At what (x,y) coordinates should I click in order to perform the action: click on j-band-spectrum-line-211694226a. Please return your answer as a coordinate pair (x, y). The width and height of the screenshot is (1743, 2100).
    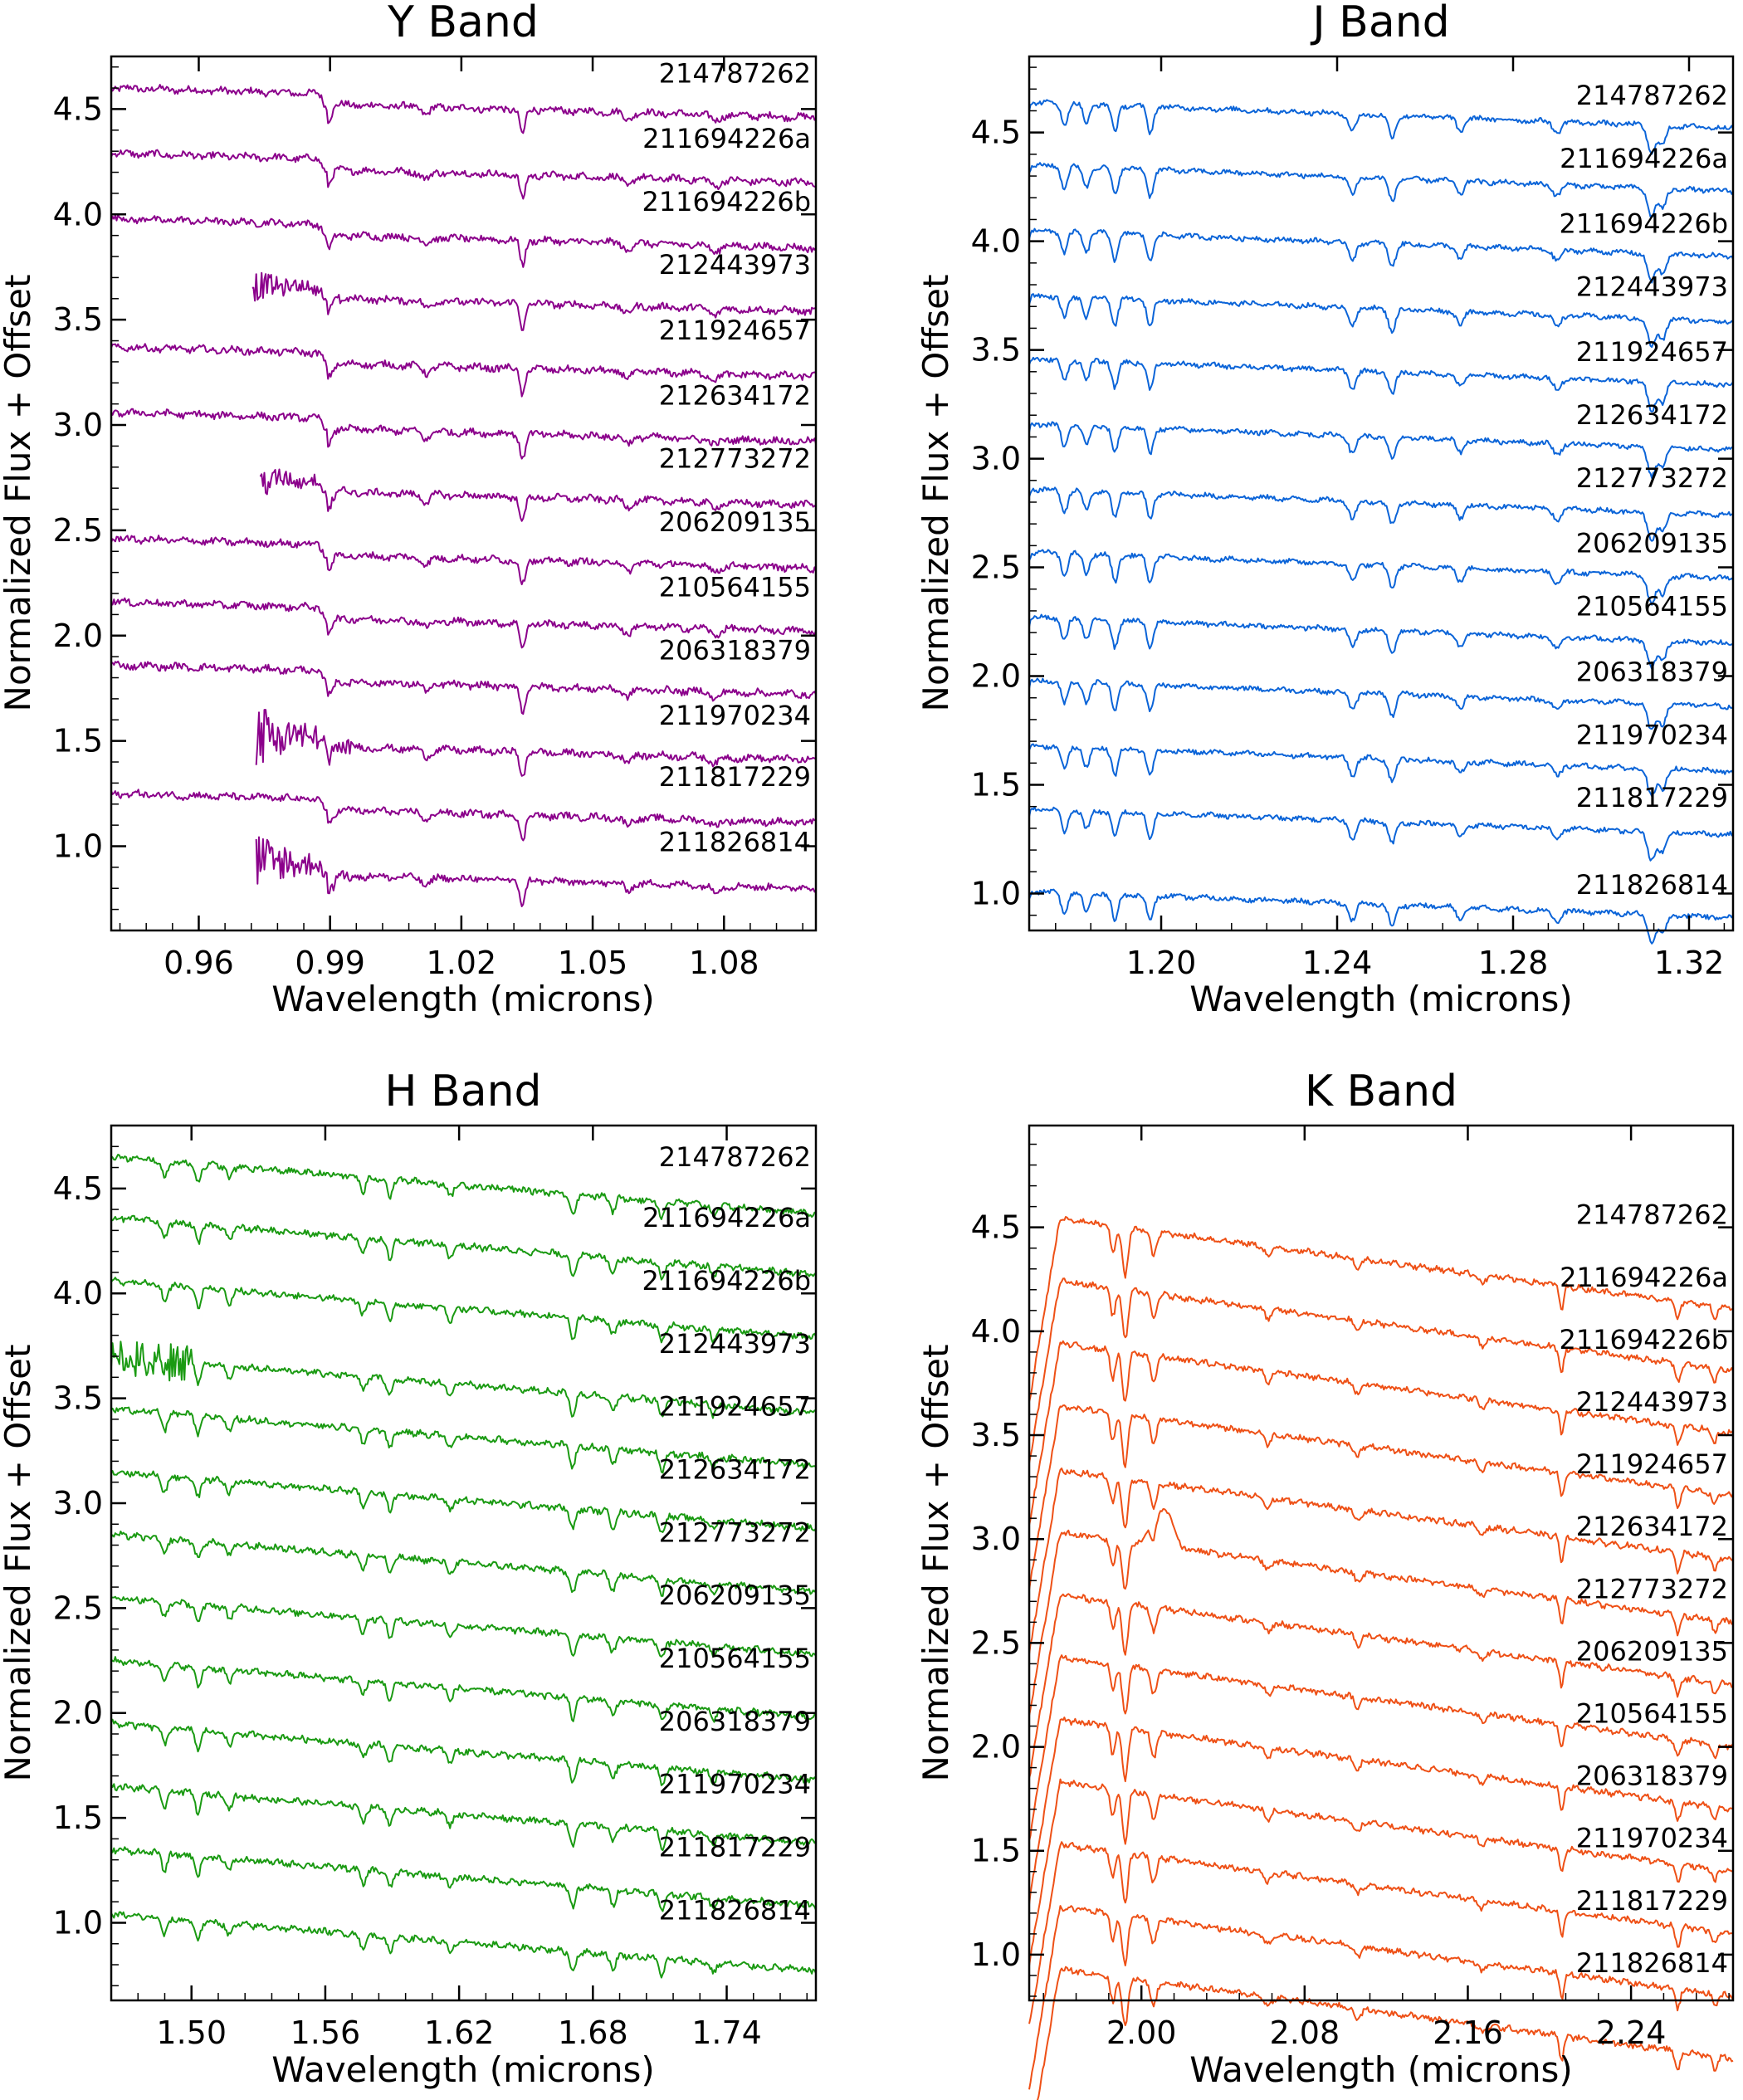
    Looking at the image, I should click on (1381, 190).